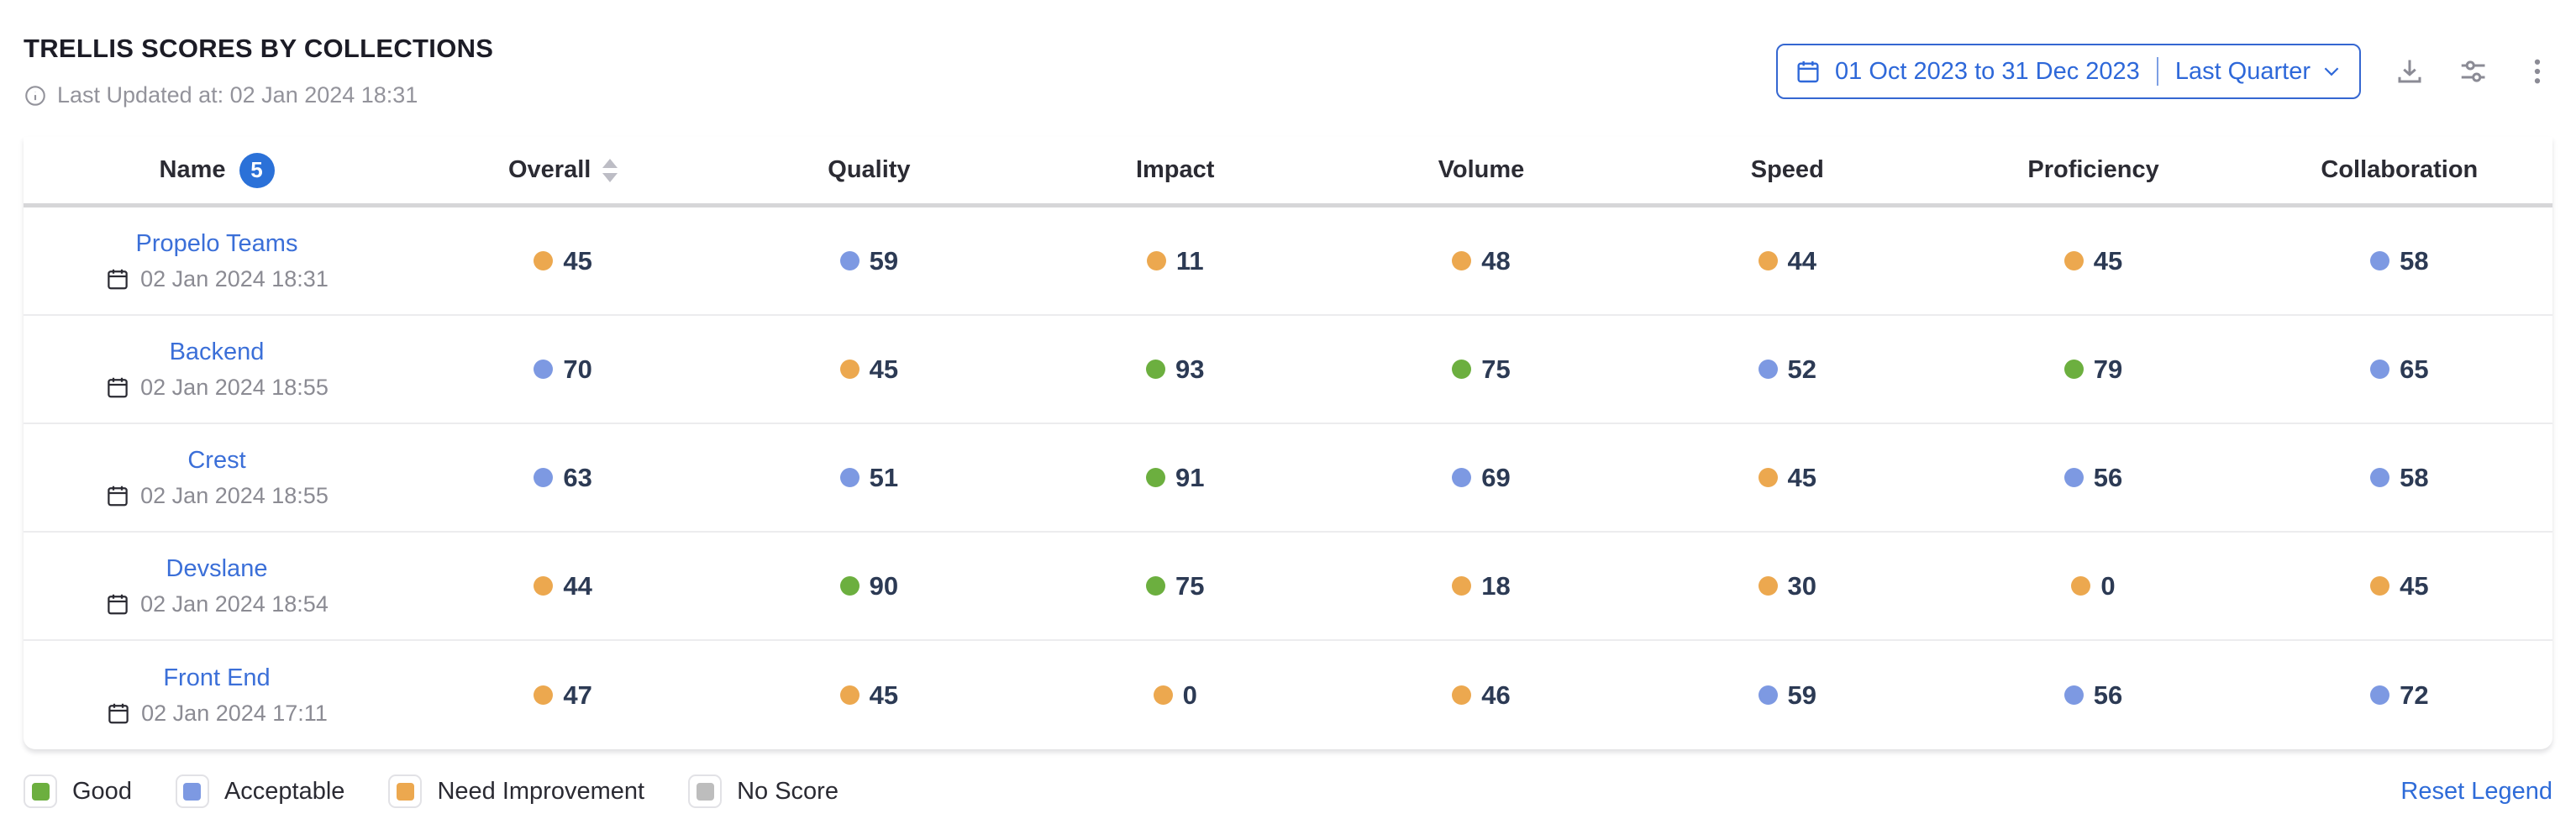 This screenshot has height=840, width=2576. I want to click on team-link: Backend, so click(217, 351).